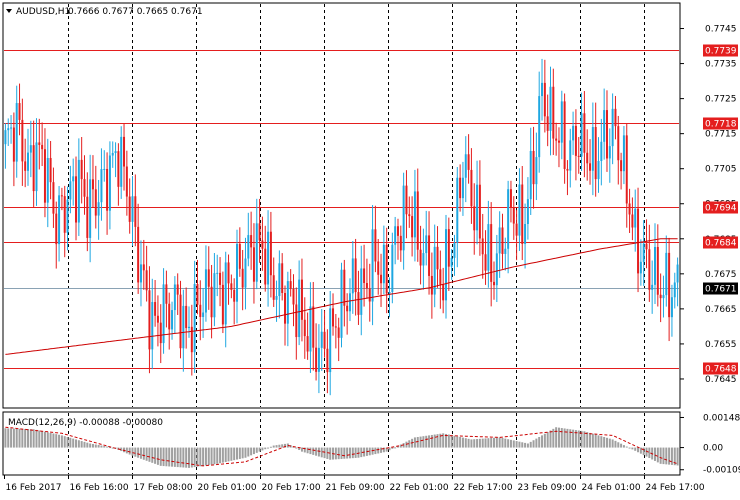  I want to click on time-tick-label: 23 Feb 09:00, so click(547, 488).